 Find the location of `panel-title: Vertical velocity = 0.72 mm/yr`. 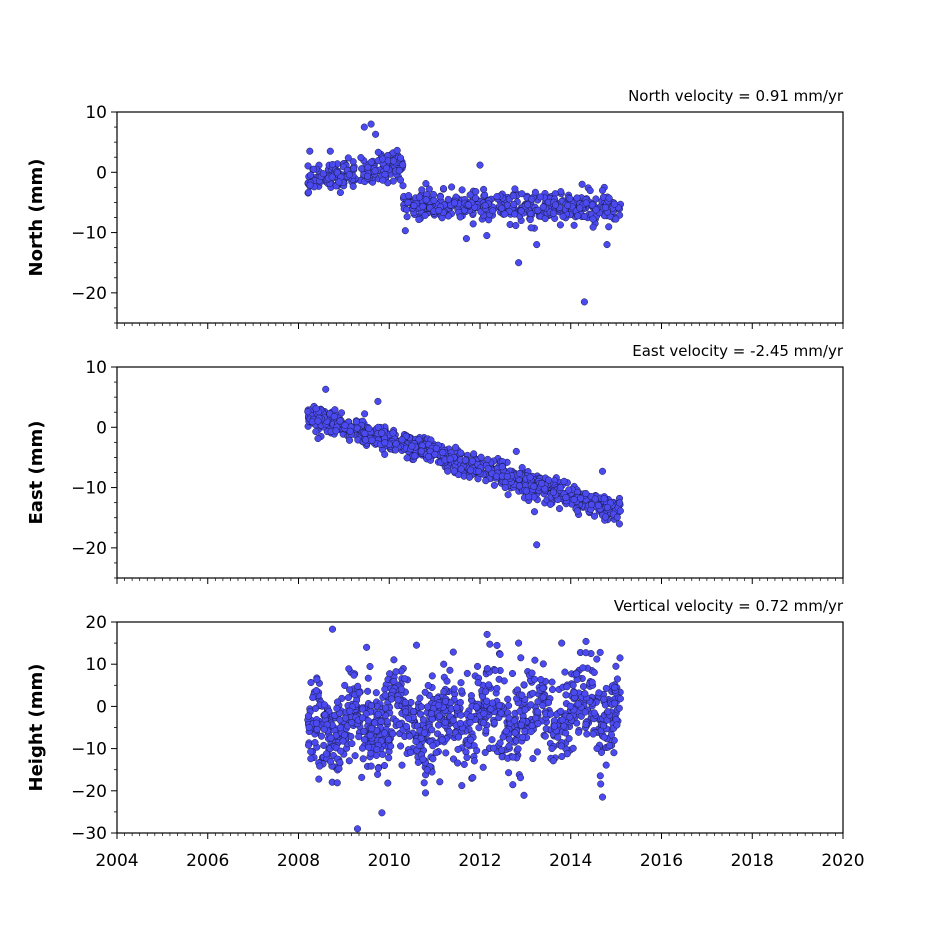

panel-title: Vertical velocity = 0.72 mm/yr is located at coordinates (729, 606).